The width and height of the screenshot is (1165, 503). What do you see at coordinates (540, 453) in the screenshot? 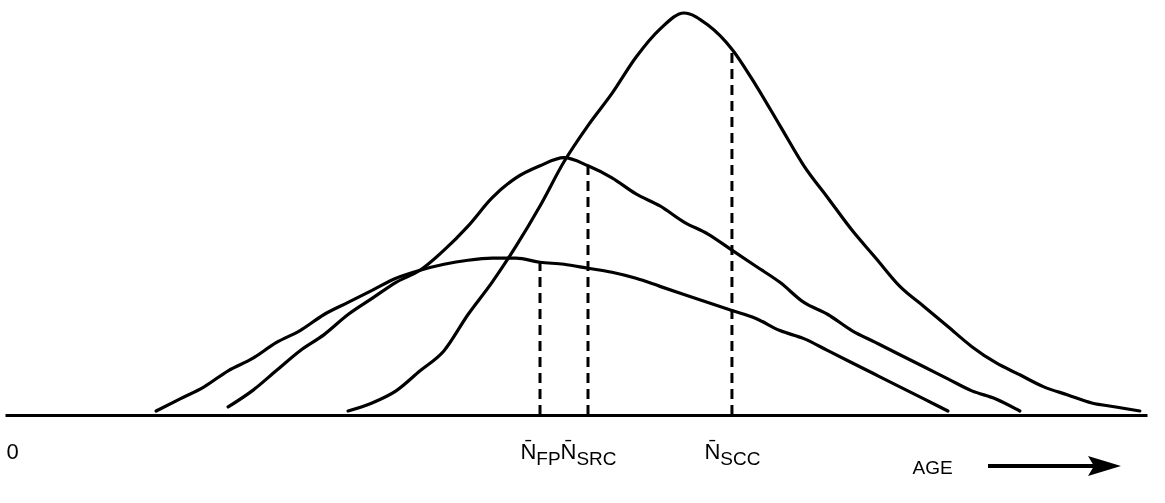
I see `x-tick-label: N̄$_{FP}$` at bounding box center [540, 453].